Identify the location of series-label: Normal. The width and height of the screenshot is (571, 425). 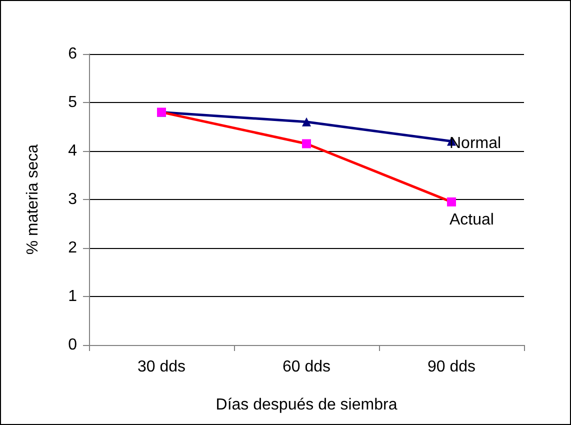
(476, 143).